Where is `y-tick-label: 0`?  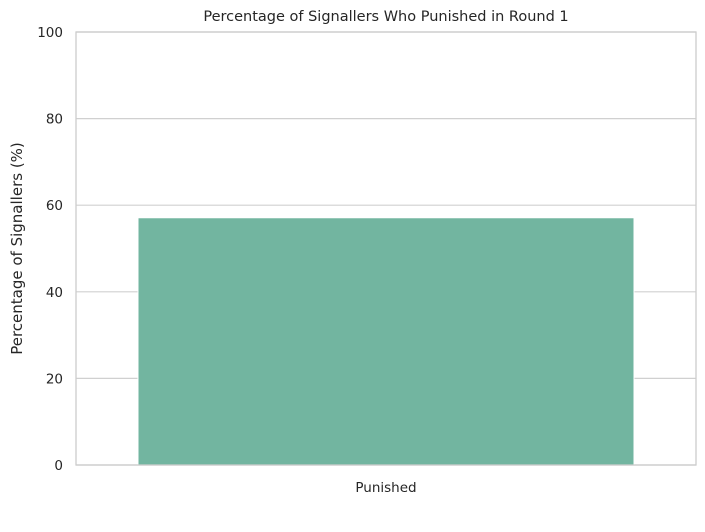 y-tick-label: 0 is located at coordinates (58, 466).